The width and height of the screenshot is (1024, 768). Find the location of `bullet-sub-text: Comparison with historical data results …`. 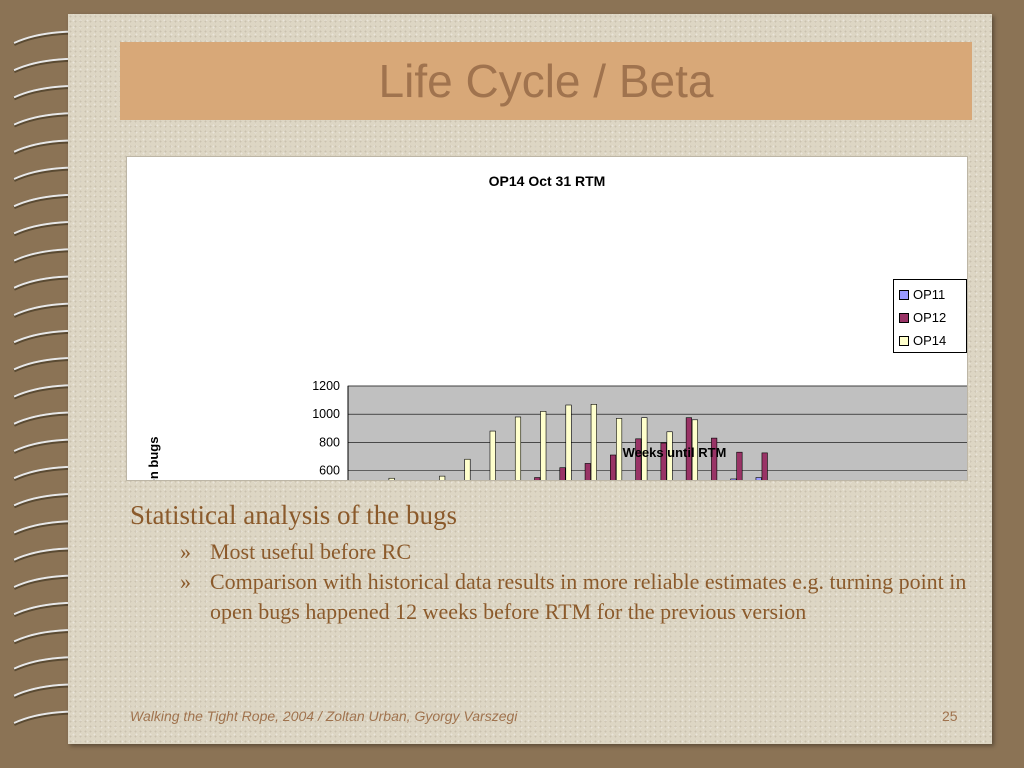

bullet-sub-text: Comparison with historical data results … is located at coordinates (588, 596).